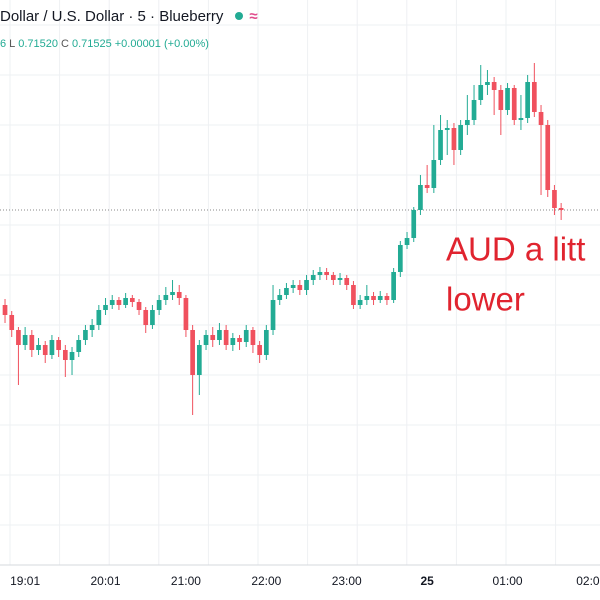 Image resolution: width=600 pixels, height=600 pixels. Describe the element at coordinates (347, 581) in the screenshot. I see `x-tick-label: 23:00` at that location.